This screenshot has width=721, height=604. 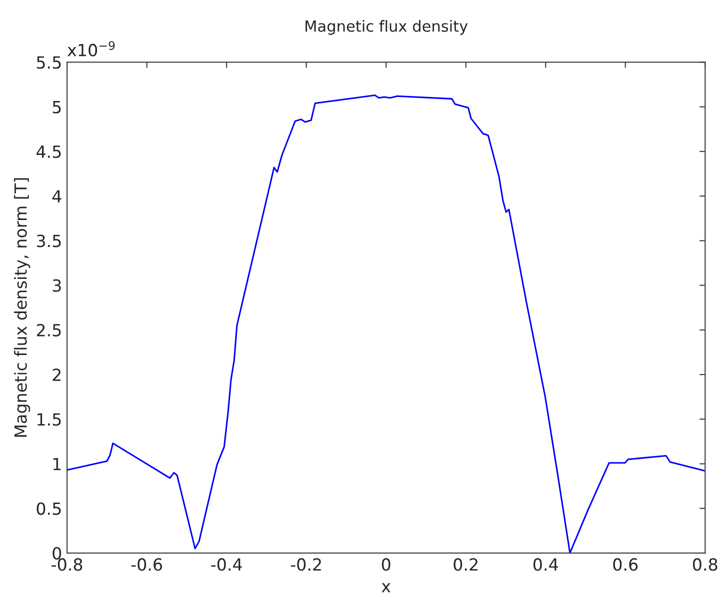 I want to click on x-tick-label: 0.4, so click(x=545, y=564).